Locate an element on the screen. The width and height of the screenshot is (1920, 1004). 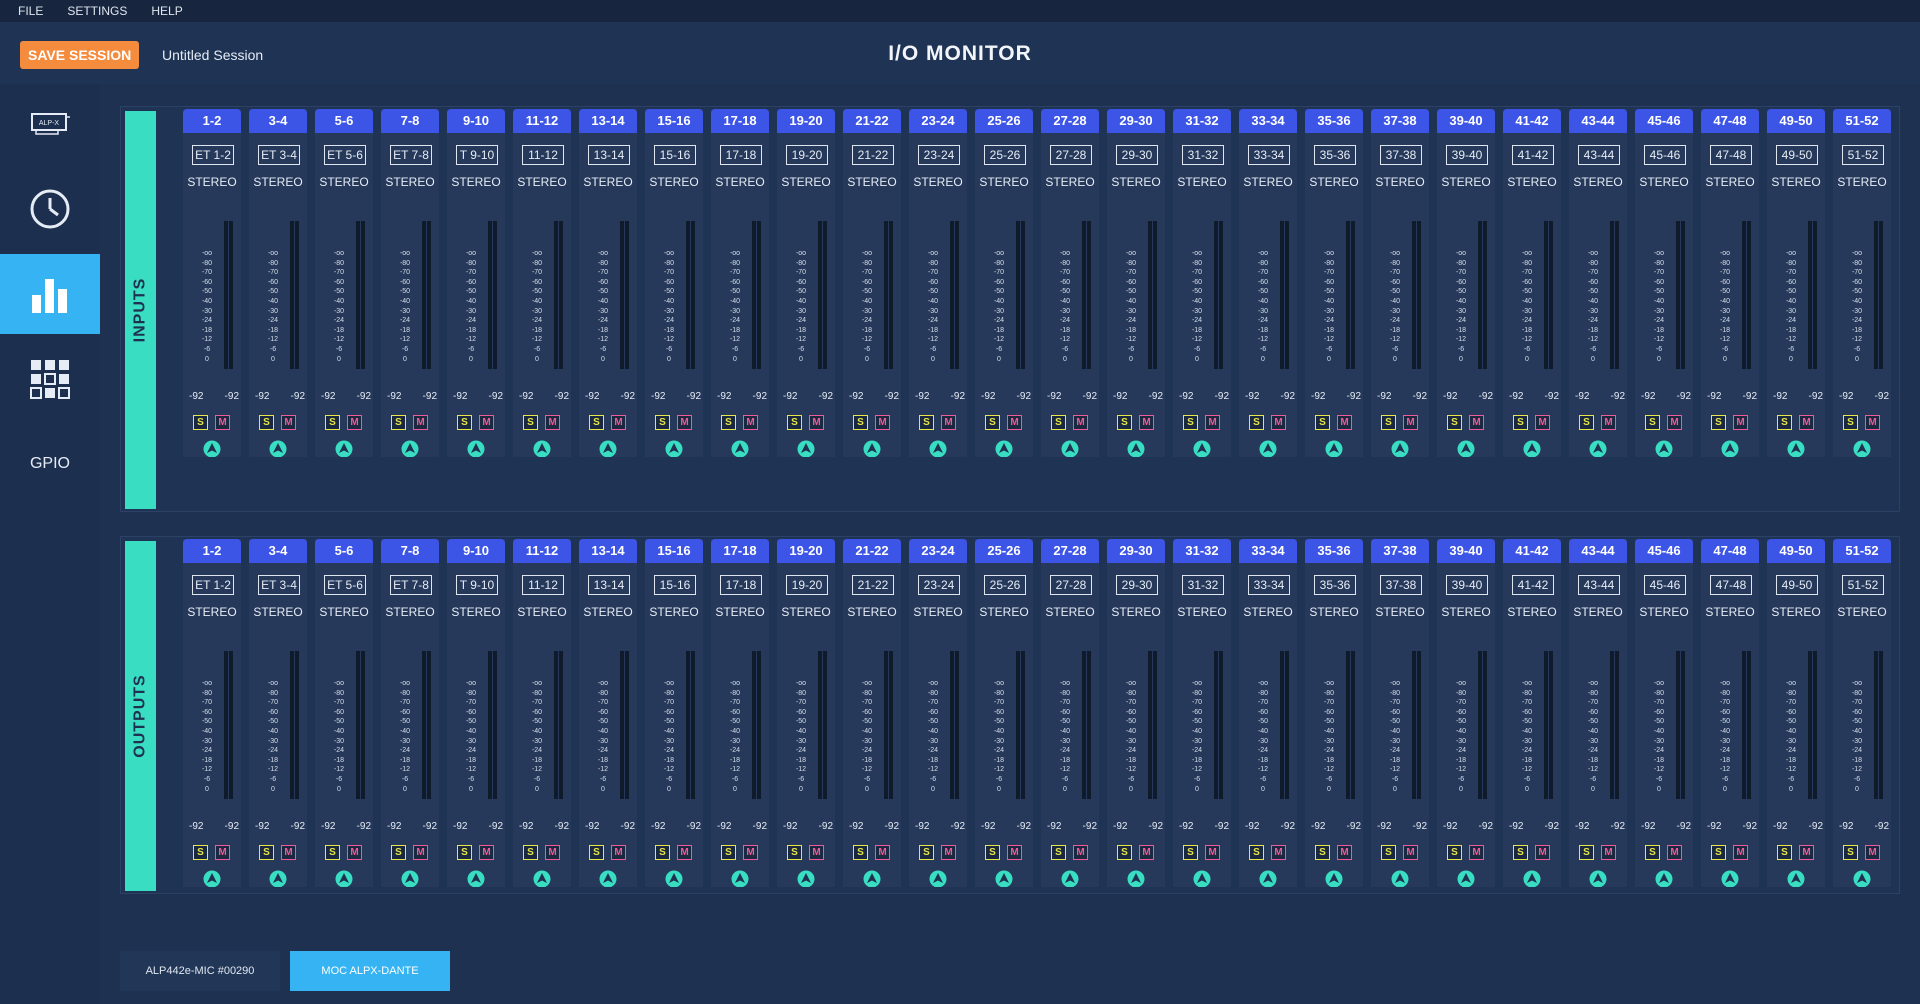
channel-tab: 27-28 is located at coordinates (1070, 551).